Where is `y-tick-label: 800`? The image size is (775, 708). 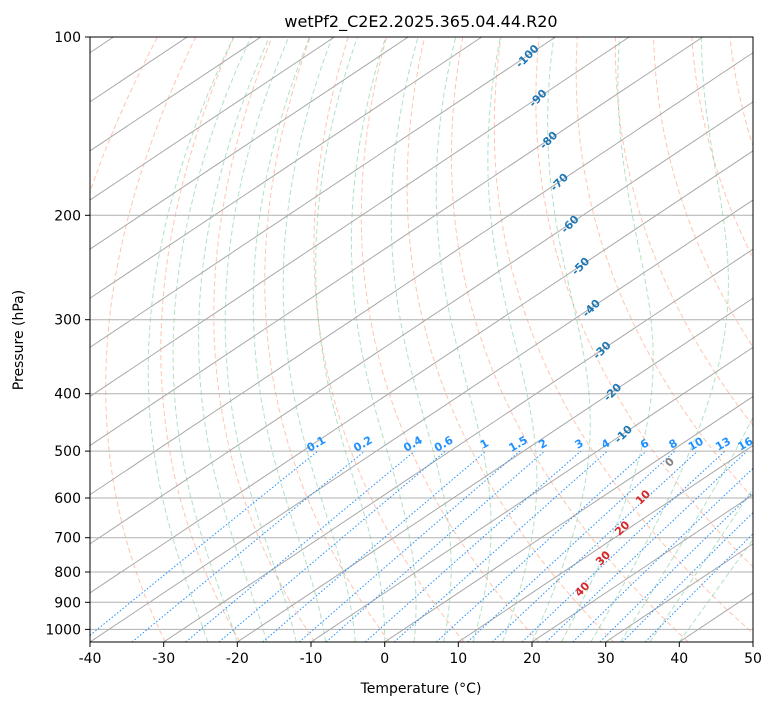
y-tick-label: 800 is located at coordinates (67, 573).